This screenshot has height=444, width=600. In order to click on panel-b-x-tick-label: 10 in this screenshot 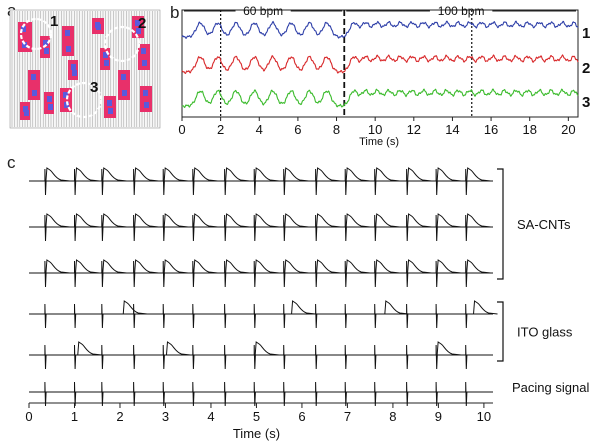, I will do `click(375, 129)`.